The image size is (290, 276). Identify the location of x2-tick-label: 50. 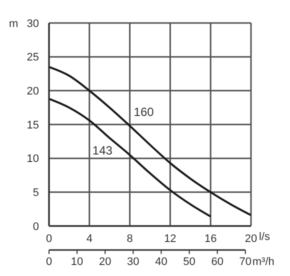
(189, 262).